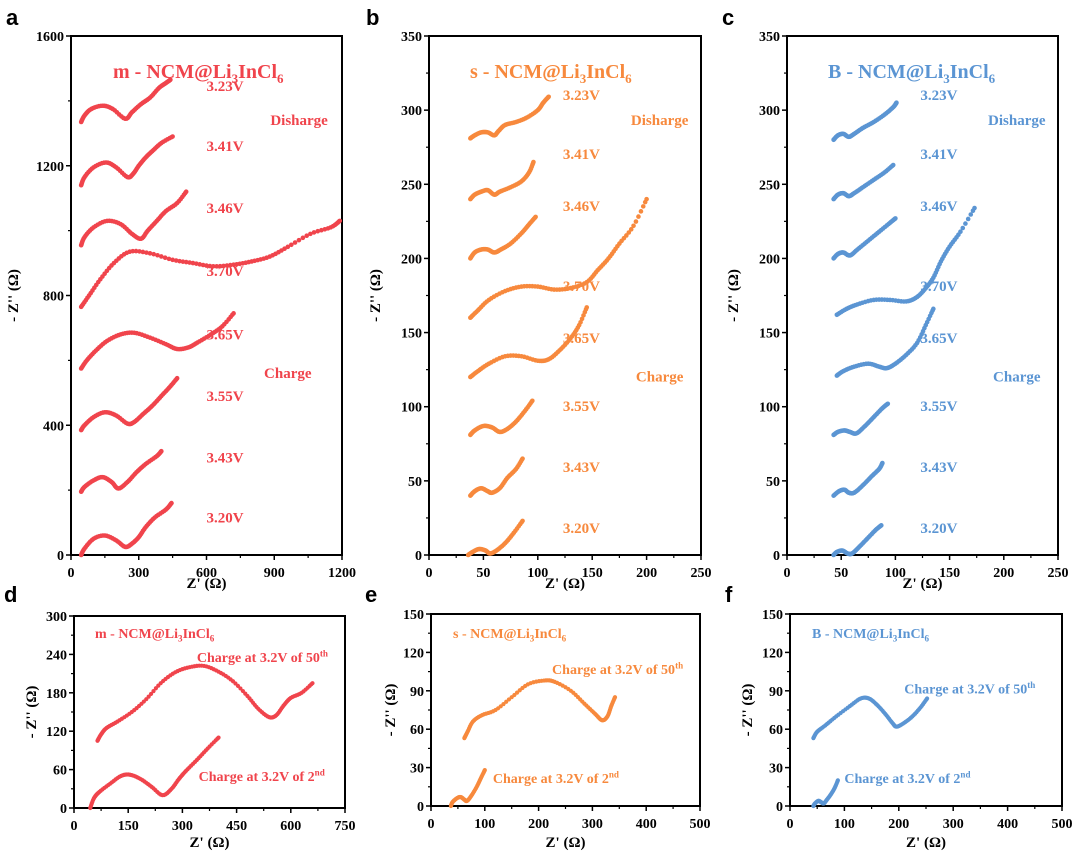 The width and height of the screenshot is (1080, 863). I want to click on series-3-43v: 3.43V, so click(161, 471).